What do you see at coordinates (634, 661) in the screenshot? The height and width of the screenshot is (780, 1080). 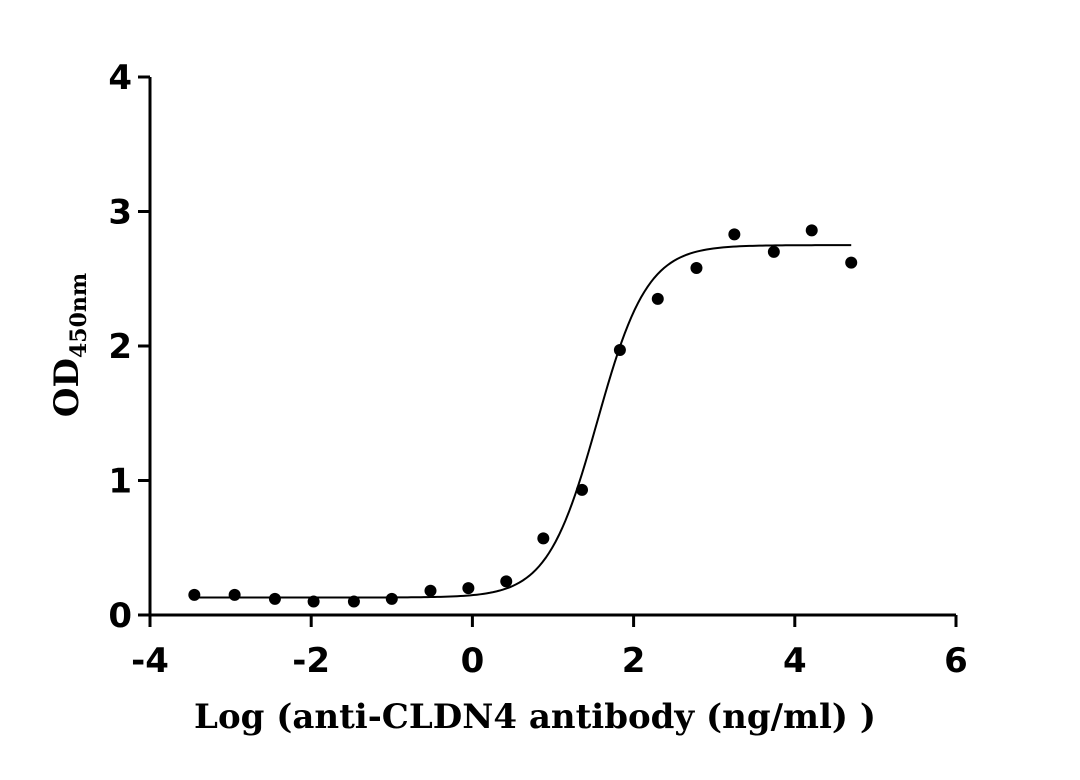 I see `x-tick-label: 2` at bounding box center [634, 661].